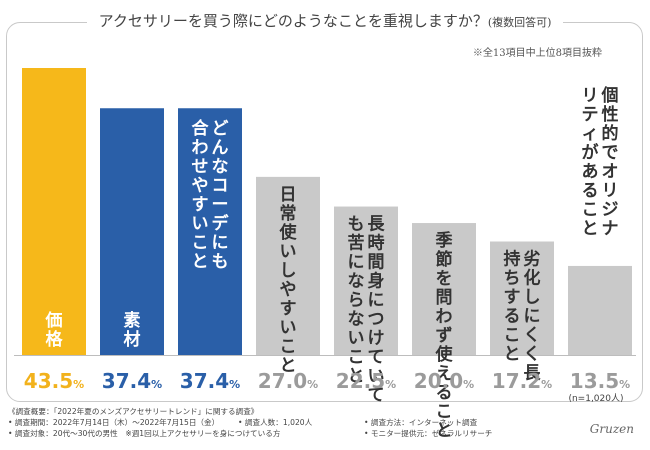  Describe the element at coordinates (54, 320) in the screenshot. I see `bar-1-label-char: 価` at that location.